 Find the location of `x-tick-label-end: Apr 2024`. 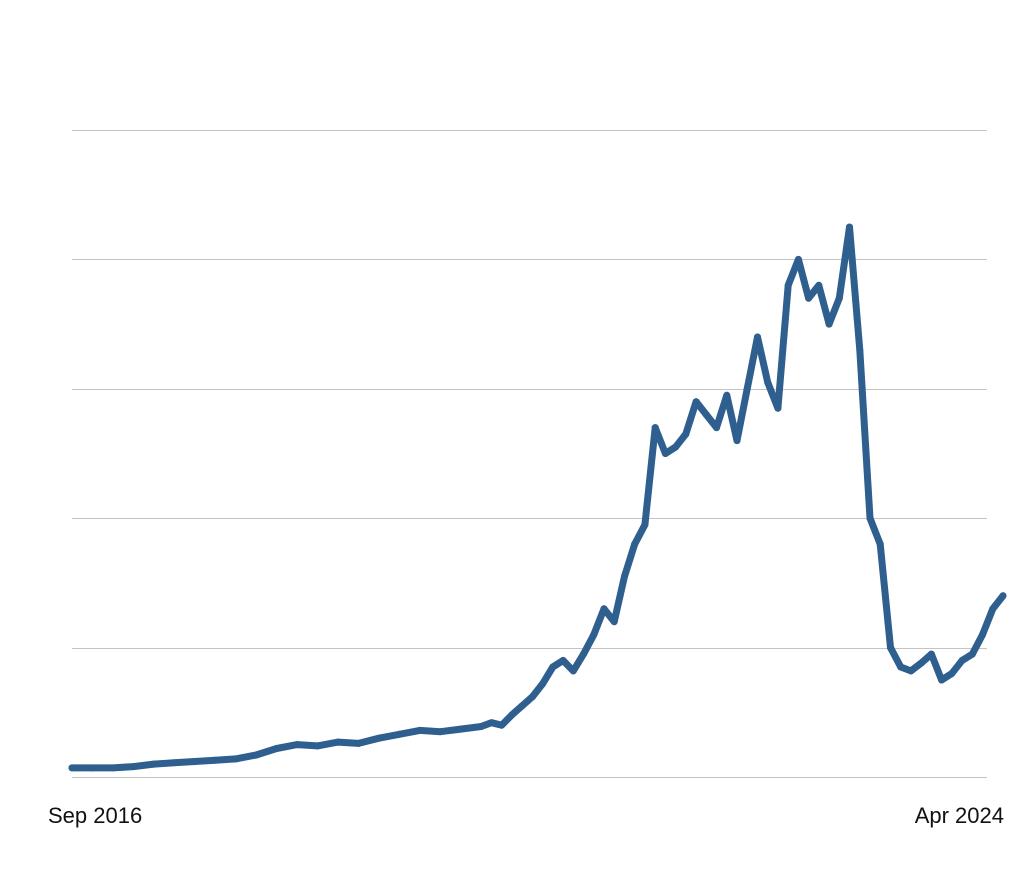

x-tick-label-end: Apr 2024 is located at coordinates (959, 815).